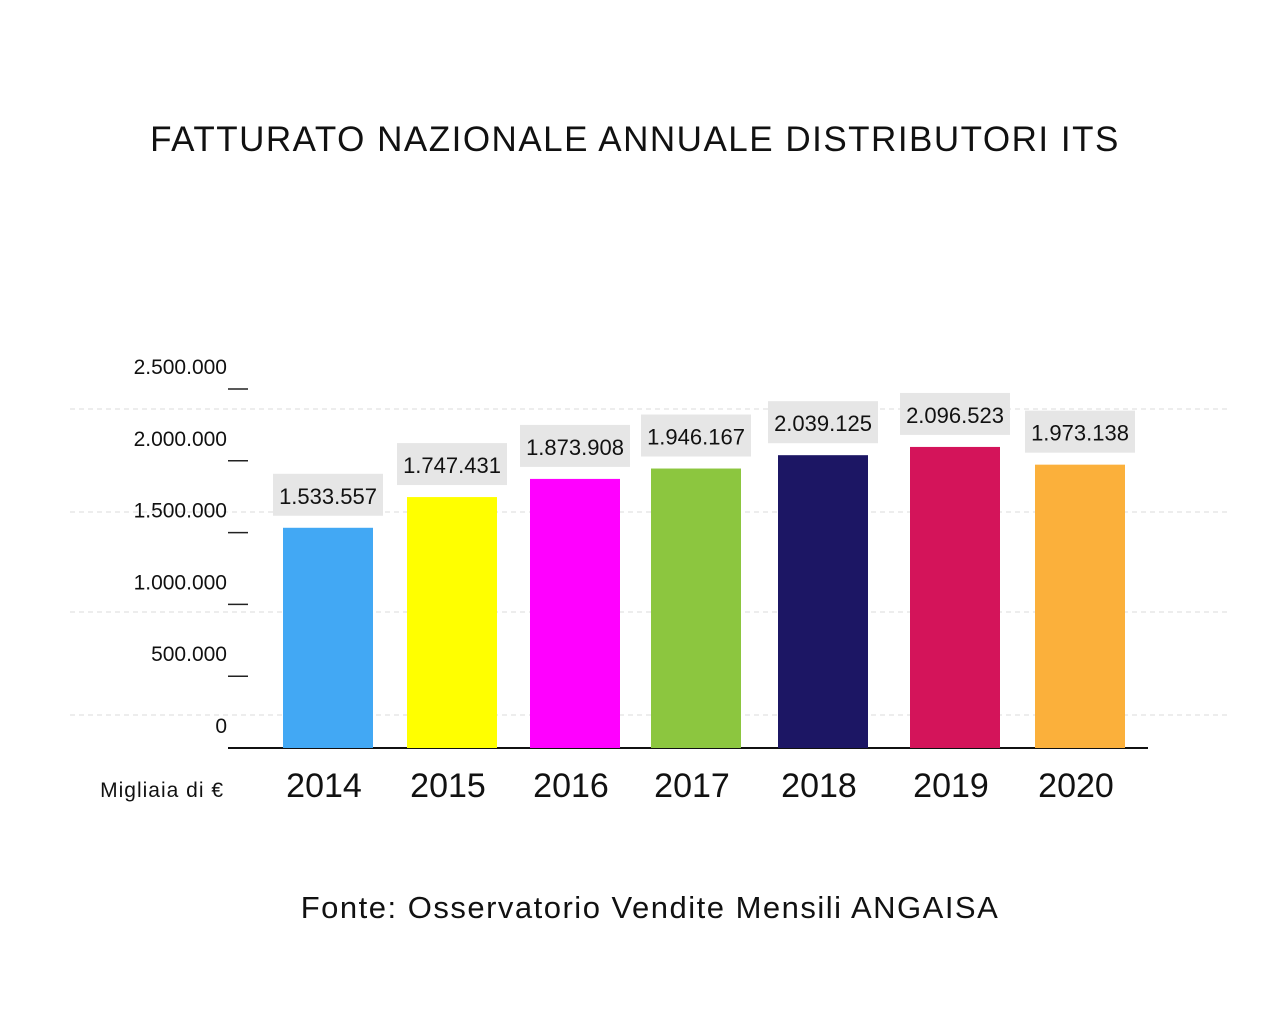 The width and height of the screenshot is (1280, 1024). I want to click on y-axis-unit-label: Migliaia di €, so click(162, 790).